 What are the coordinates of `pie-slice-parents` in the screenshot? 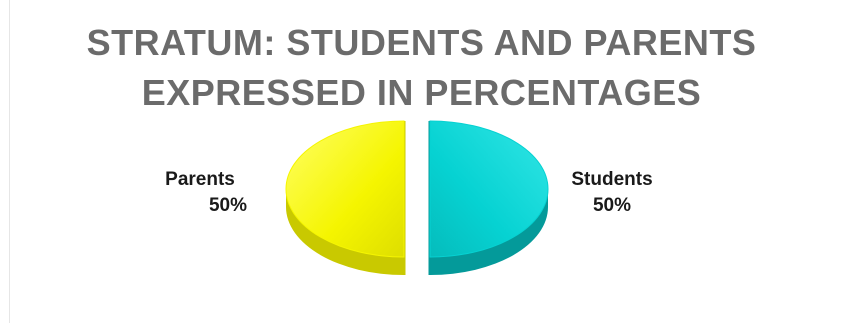 It's located at (345, 189).